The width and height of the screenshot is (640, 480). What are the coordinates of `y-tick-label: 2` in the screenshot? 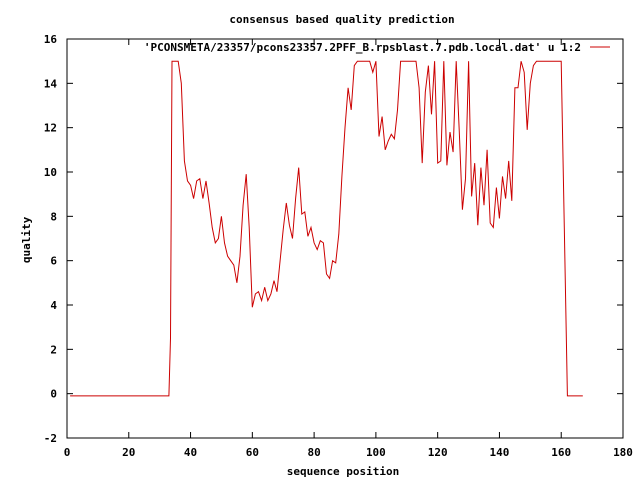 It's located at (53, 349).